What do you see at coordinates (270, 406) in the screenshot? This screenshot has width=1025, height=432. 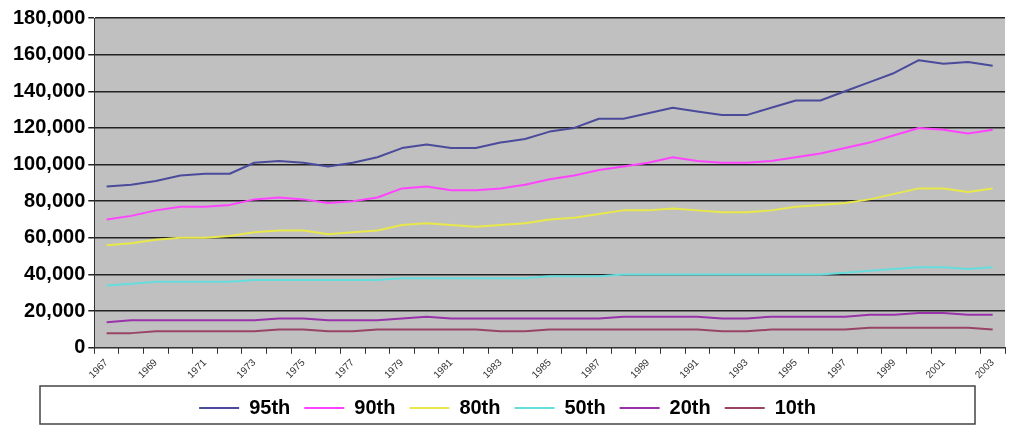 I see `legend-label: 95th` at bounding box center [270, 406].